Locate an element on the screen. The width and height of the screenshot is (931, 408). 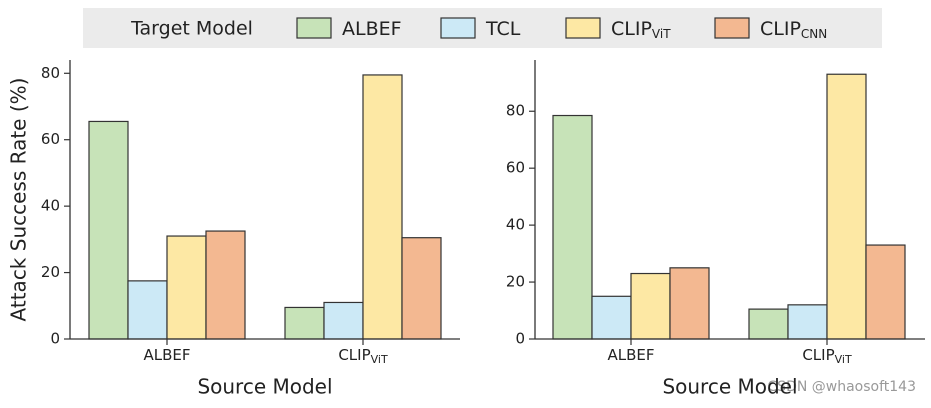
legend-label: ALBEF is located at coordinates (372, 29).